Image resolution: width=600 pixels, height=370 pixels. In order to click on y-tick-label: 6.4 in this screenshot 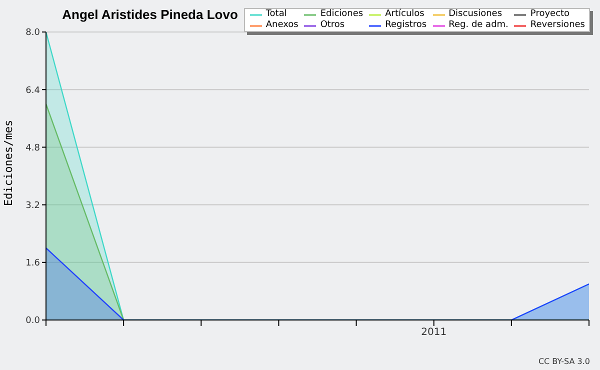, I will do `click(33, 91)`.